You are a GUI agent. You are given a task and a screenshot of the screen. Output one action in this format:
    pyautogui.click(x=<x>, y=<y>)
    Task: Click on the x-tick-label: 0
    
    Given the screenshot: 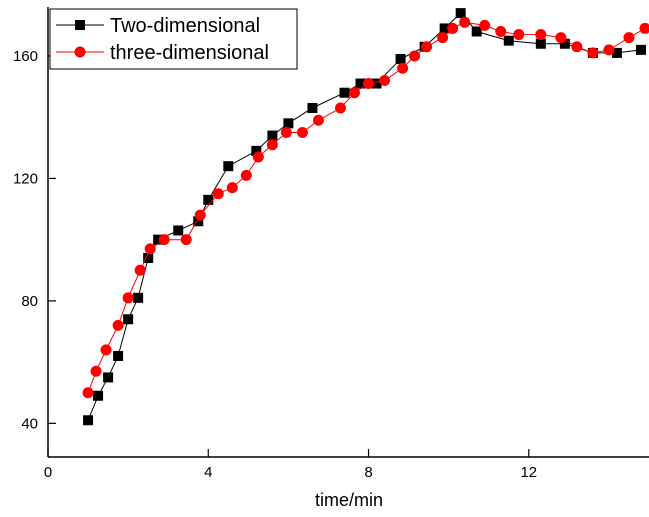 What is the action you would take?
    pyautogui.click(x=48, y=472)
    